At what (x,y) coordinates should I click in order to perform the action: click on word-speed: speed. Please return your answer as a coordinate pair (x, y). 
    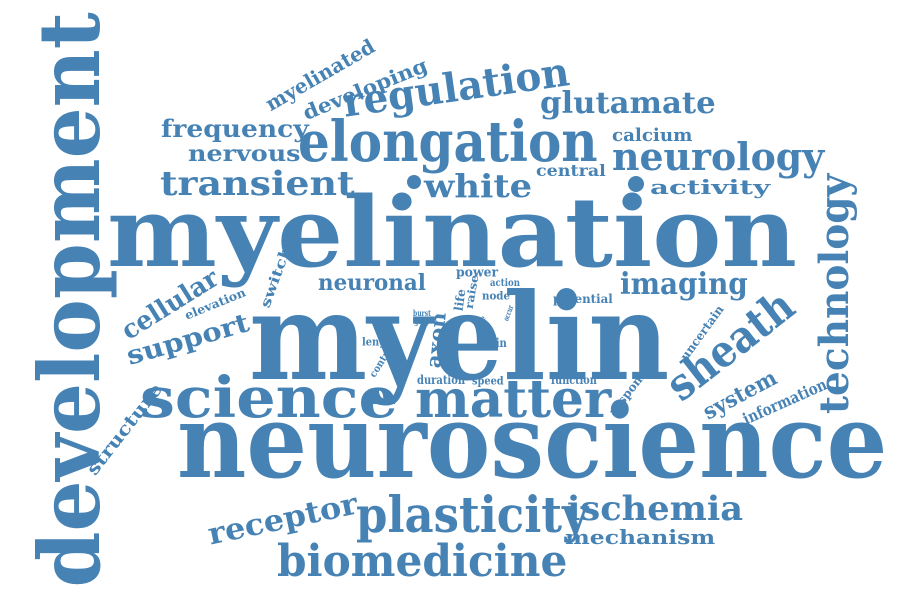
    Looking at the image, I should click on (488, 381).